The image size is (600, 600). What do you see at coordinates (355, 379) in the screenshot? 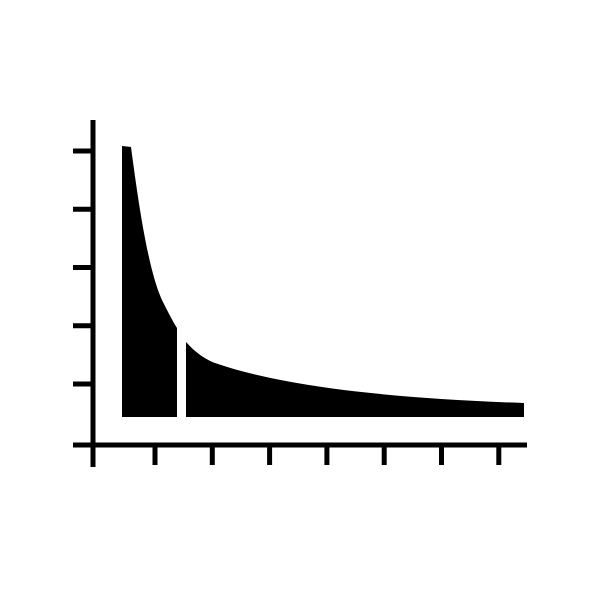
I see `tail-area` at bounding box center [355, 379].